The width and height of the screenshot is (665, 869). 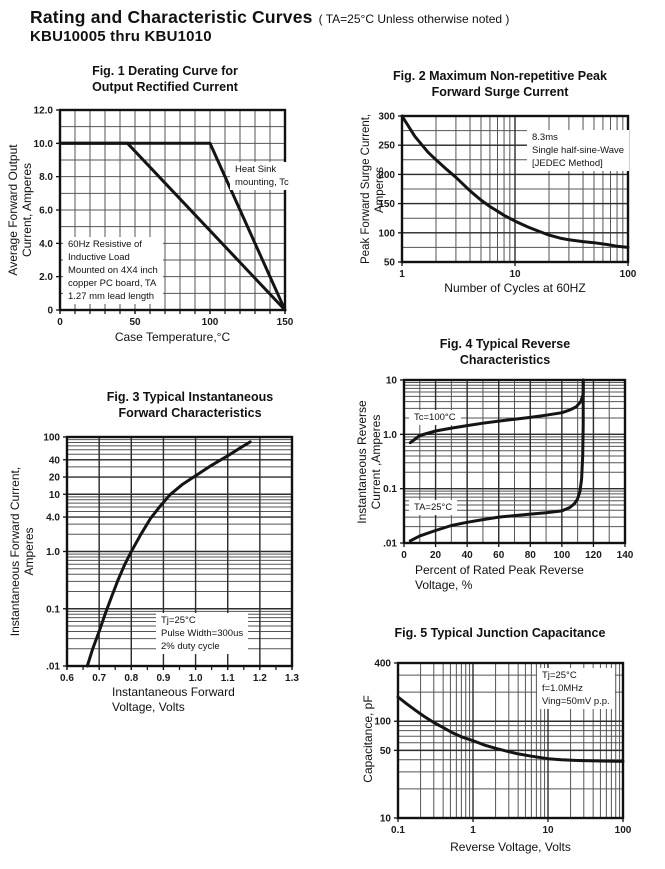 I want to click on tick-labels: 0 20 40 60 80 100 120 140 10 1.0 0.1 .01, so click(x=508, y=469).